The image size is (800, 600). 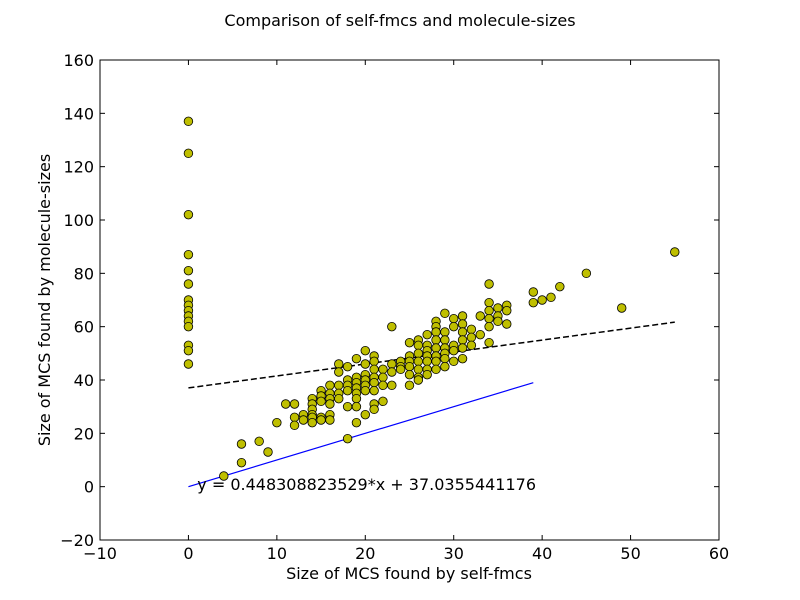 I want to click on x-tick-label: −10, so click(x=100, y=553).